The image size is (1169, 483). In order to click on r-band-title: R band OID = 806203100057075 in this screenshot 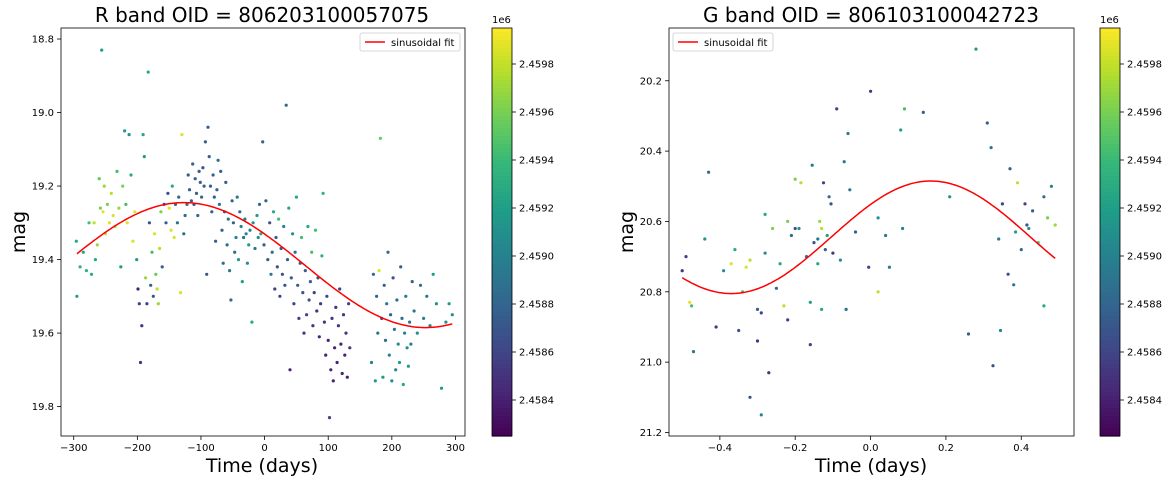, I will do `click(262, 15)`.